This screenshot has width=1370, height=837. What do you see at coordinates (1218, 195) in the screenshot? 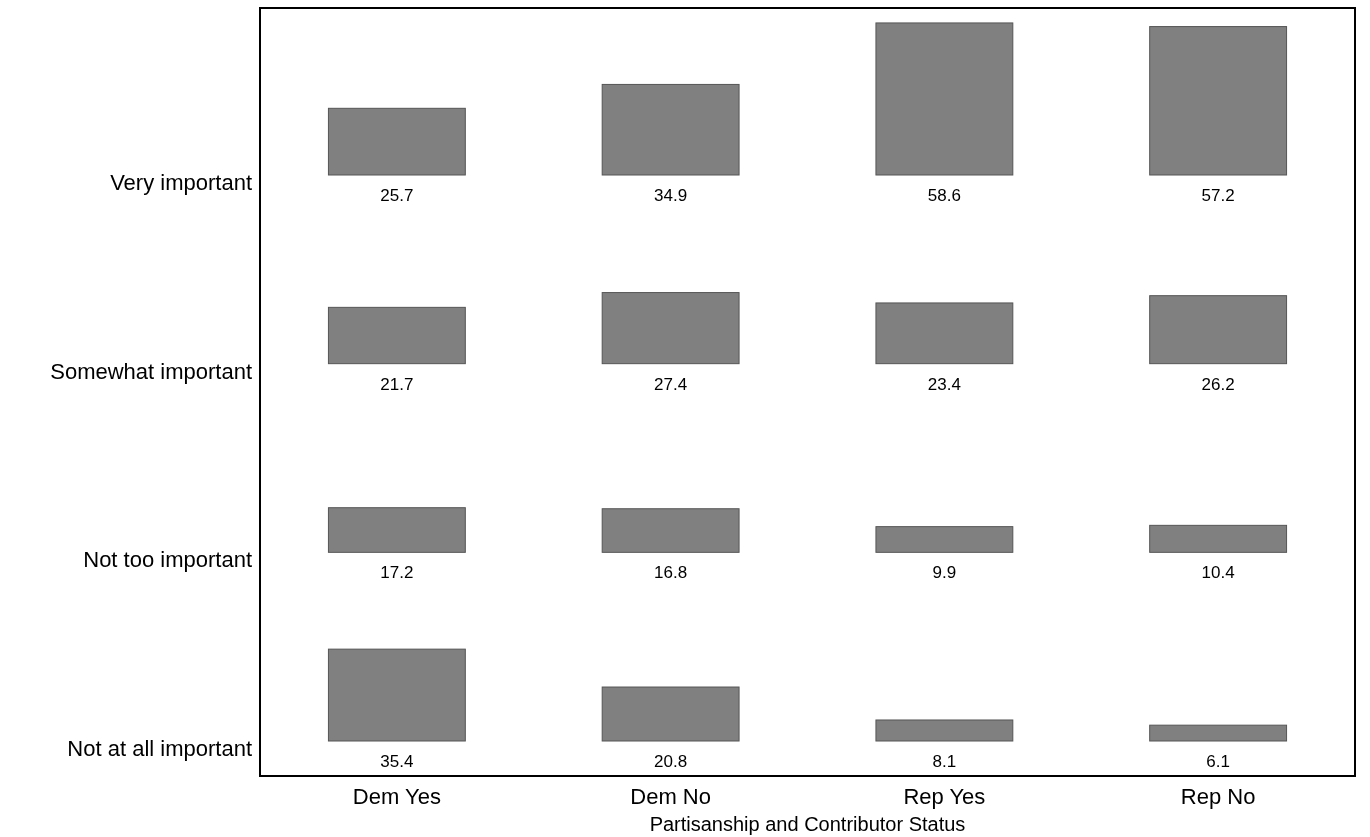
I see `data-label: 57.2` at bounding box center [1218, 195].